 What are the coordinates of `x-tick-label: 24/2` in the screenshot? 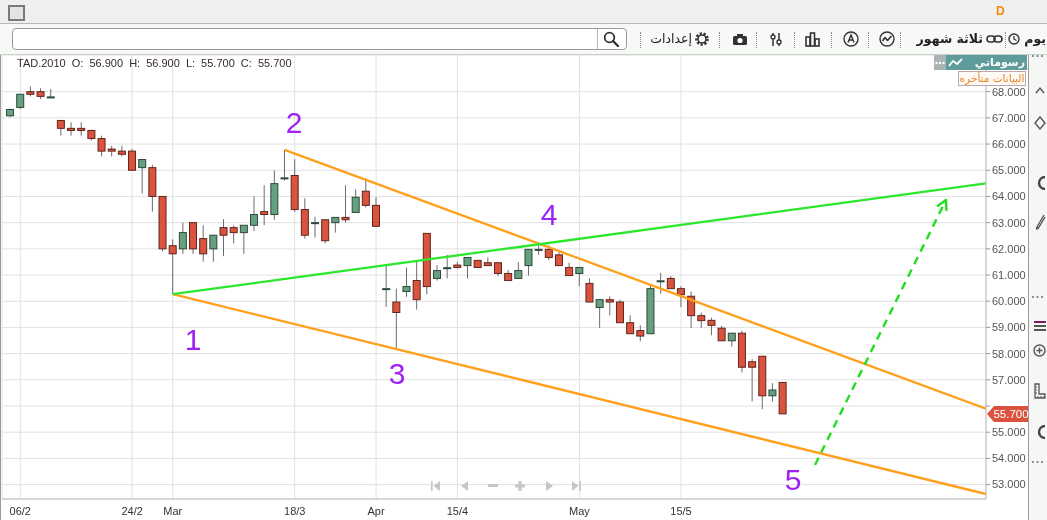 It's located at (132, 510).